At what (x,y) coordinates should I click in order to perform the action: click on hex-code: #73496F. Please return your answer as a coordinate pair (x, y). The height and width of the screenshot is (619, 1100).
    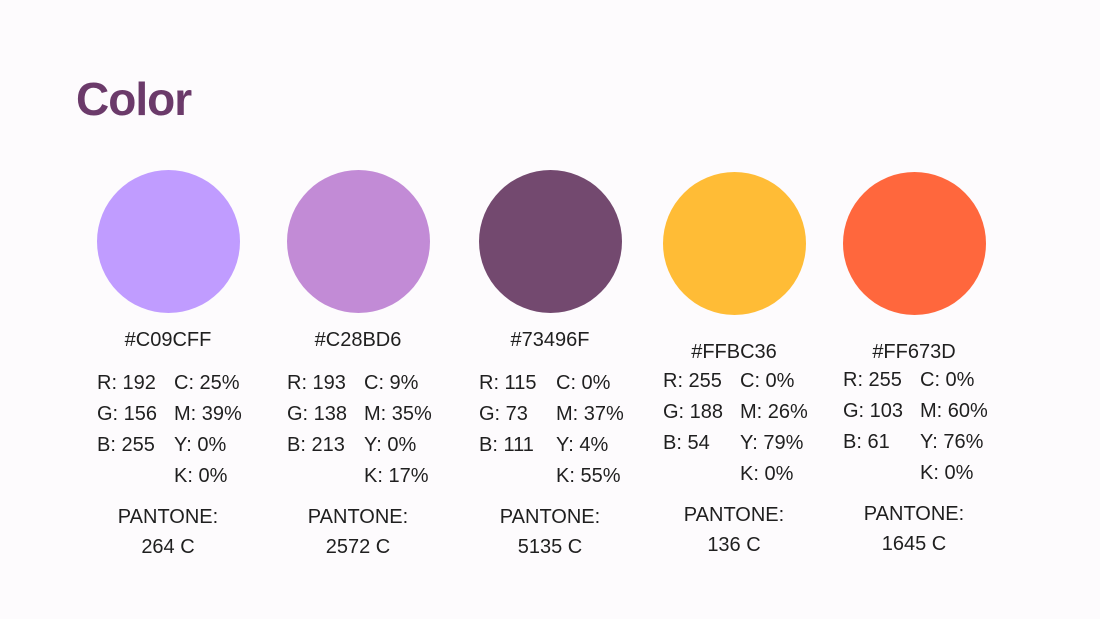
    Looking at the image, I should click on (550, 340).